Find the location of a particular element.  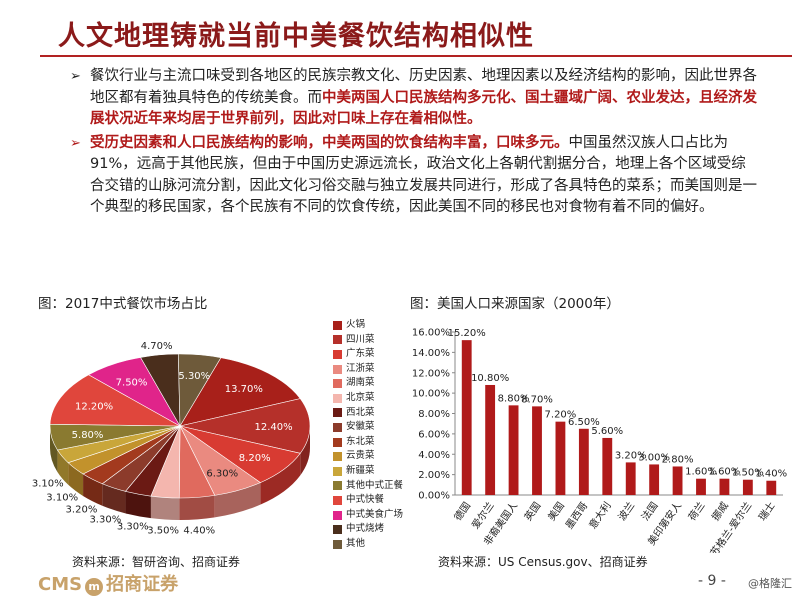

page-number: - 9 - is located at coordinates (712, 581).